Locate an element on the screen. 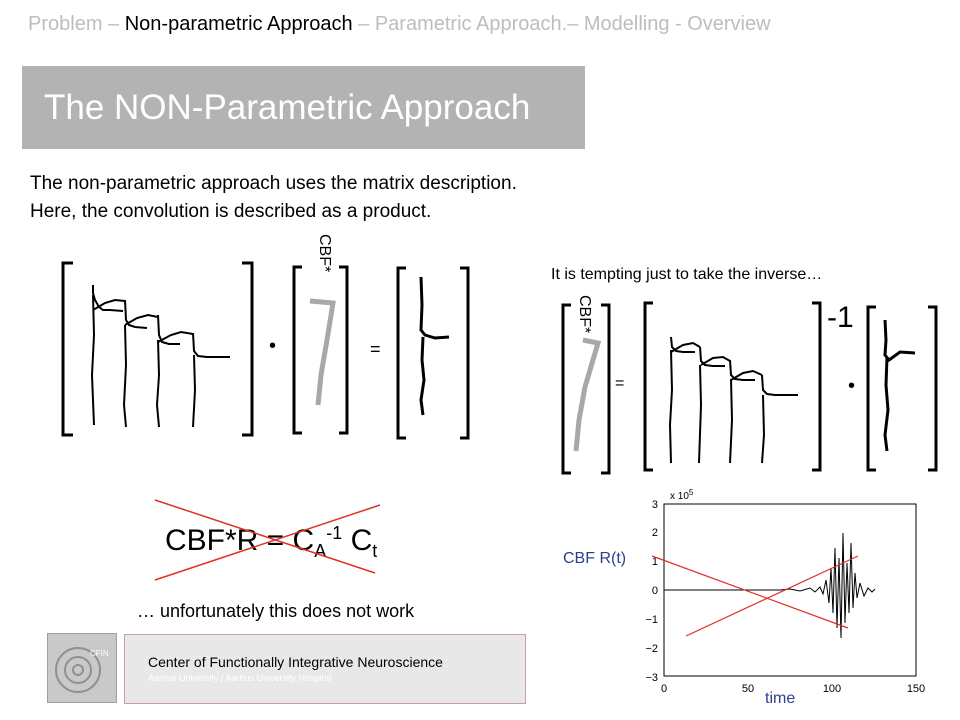  title-banner is located at coordinates (303, 107).